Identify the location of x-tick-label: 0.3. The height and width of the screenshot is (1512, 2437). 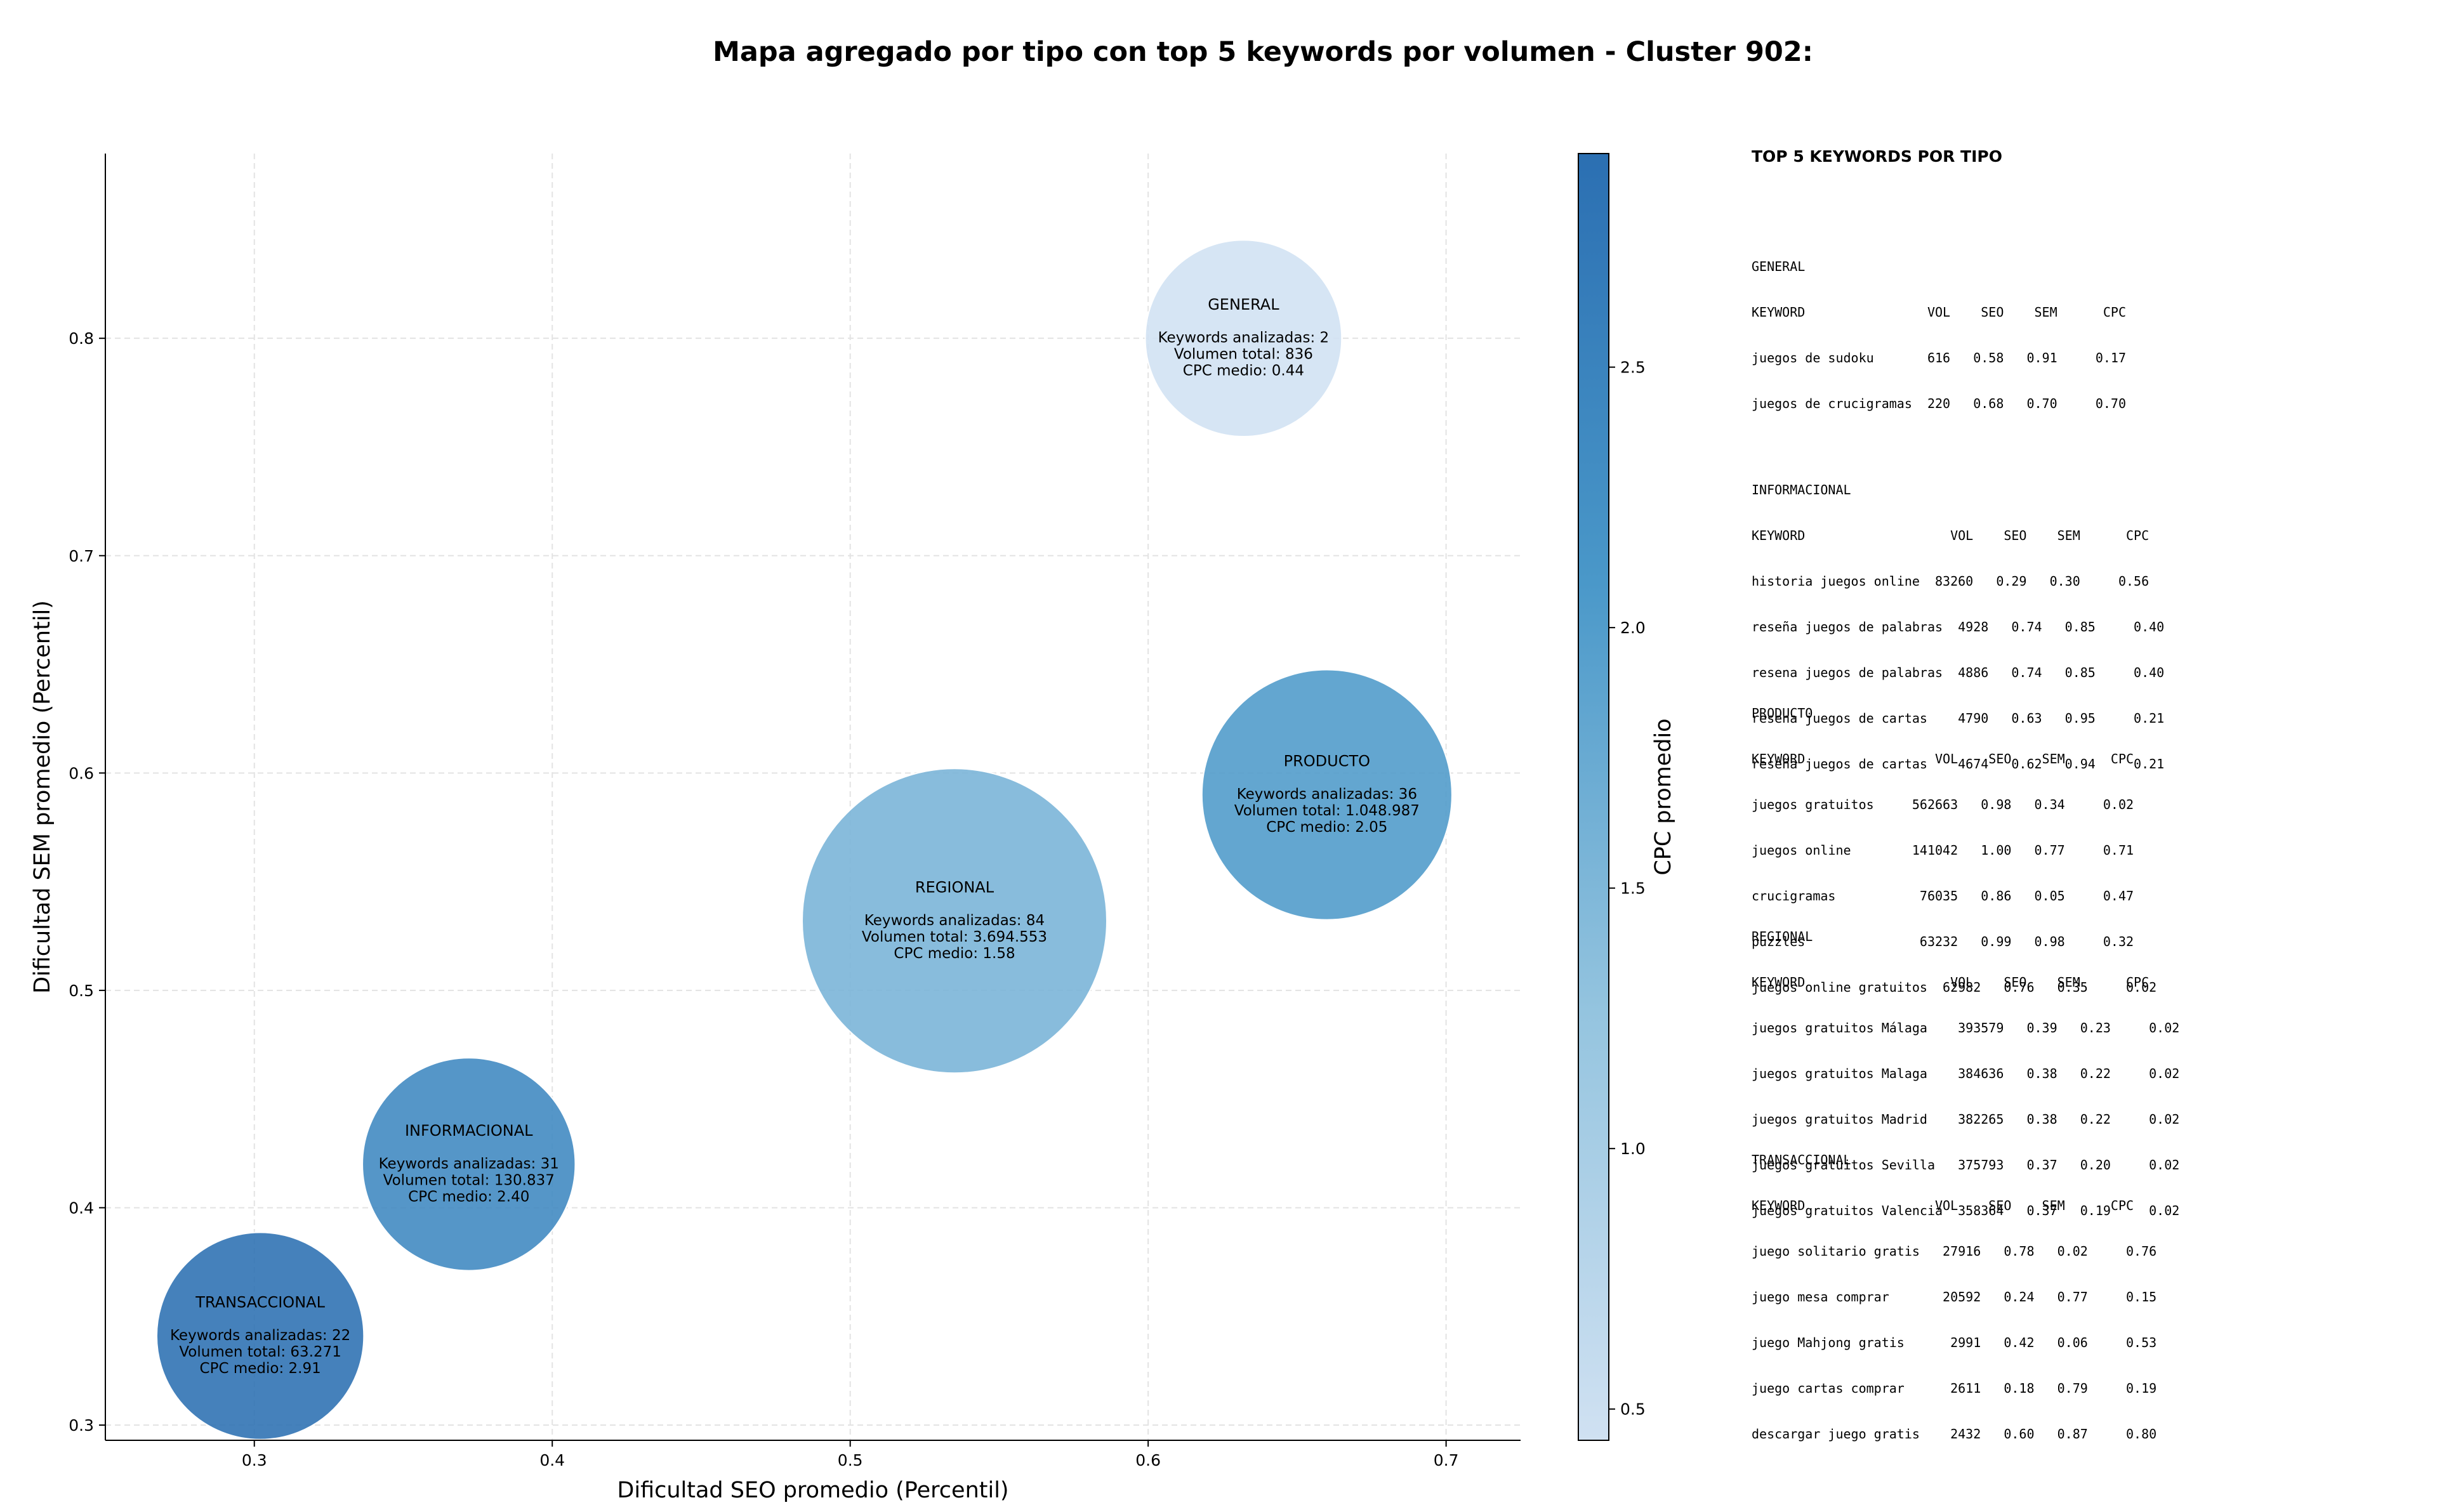
(254, 1460).